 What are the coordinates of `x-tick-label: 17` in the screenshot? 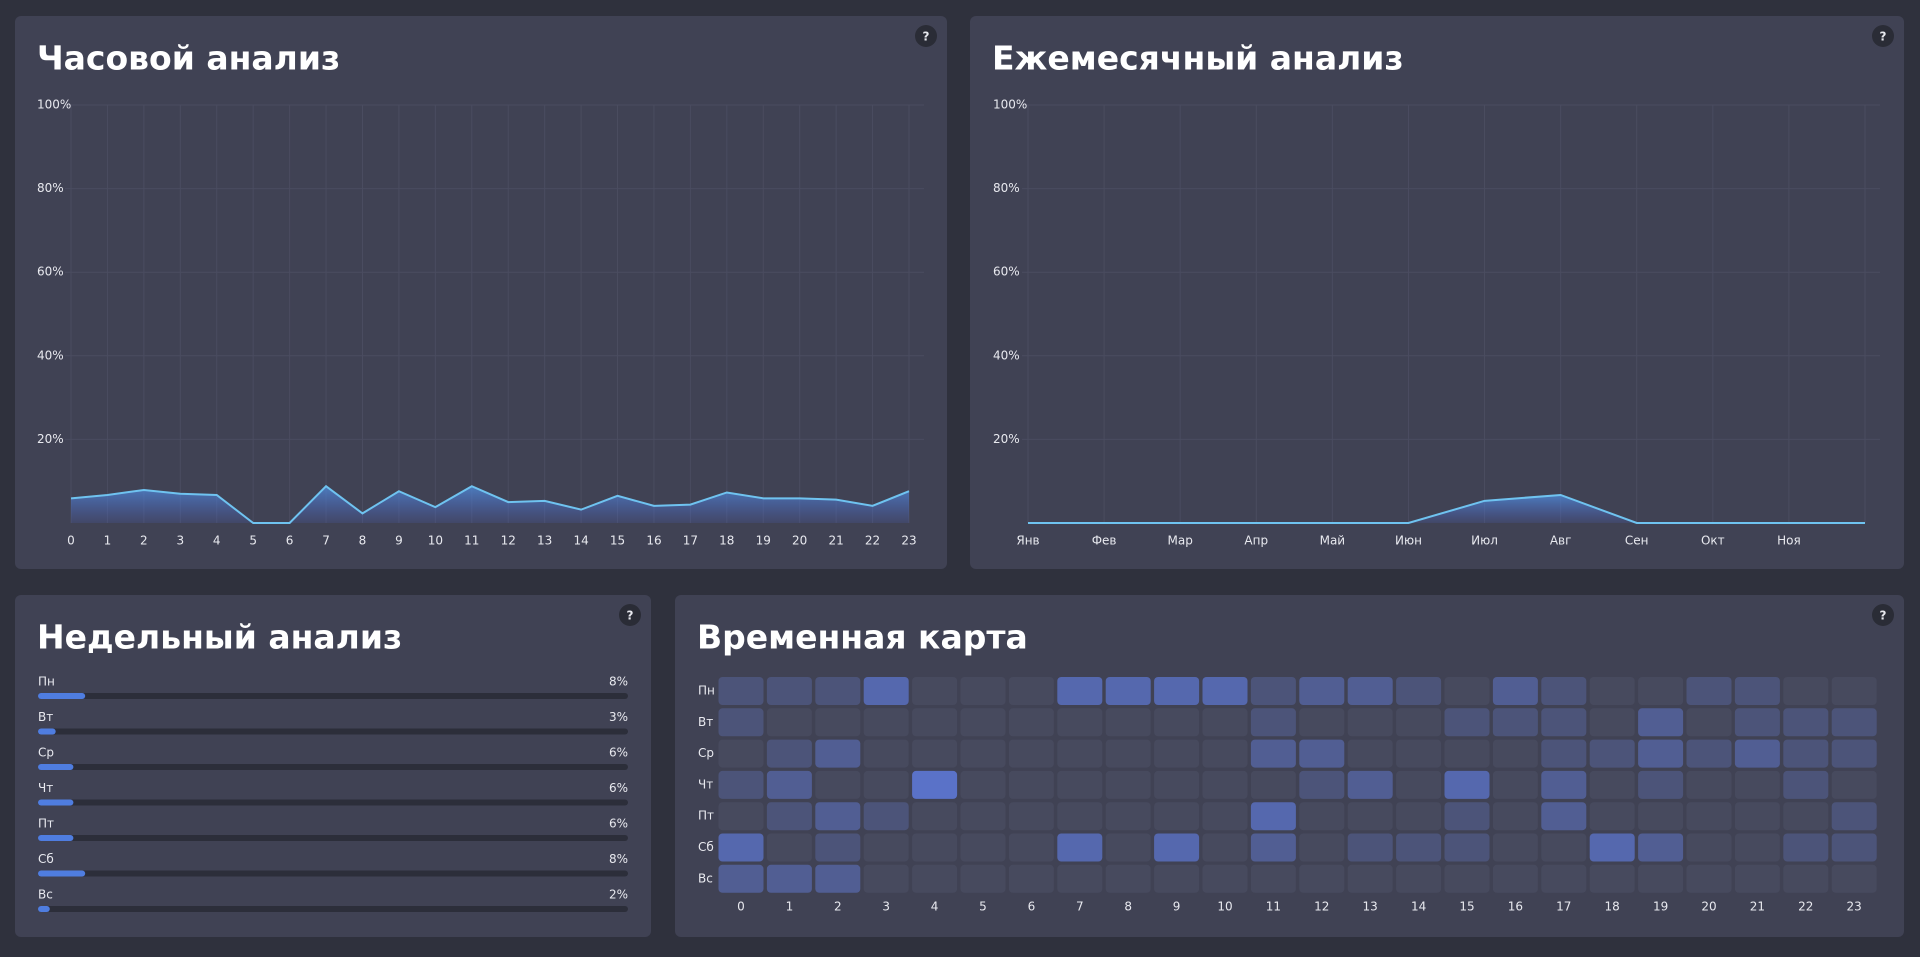 It's located at (690, 541).